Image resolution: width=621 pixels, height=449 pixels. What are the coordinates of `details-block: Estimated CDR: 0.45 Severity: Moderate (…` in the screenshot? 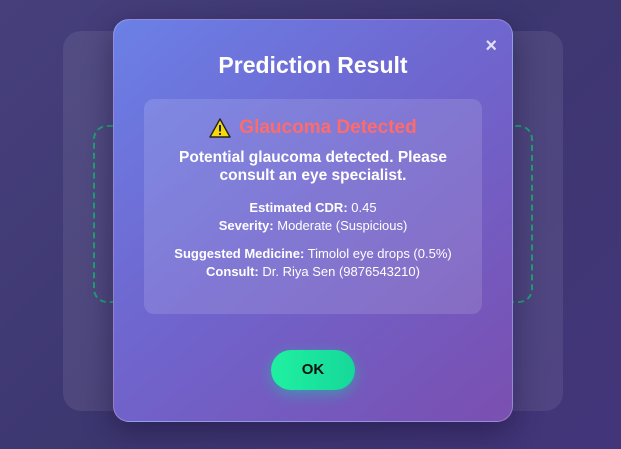 It's located at (313, 217).